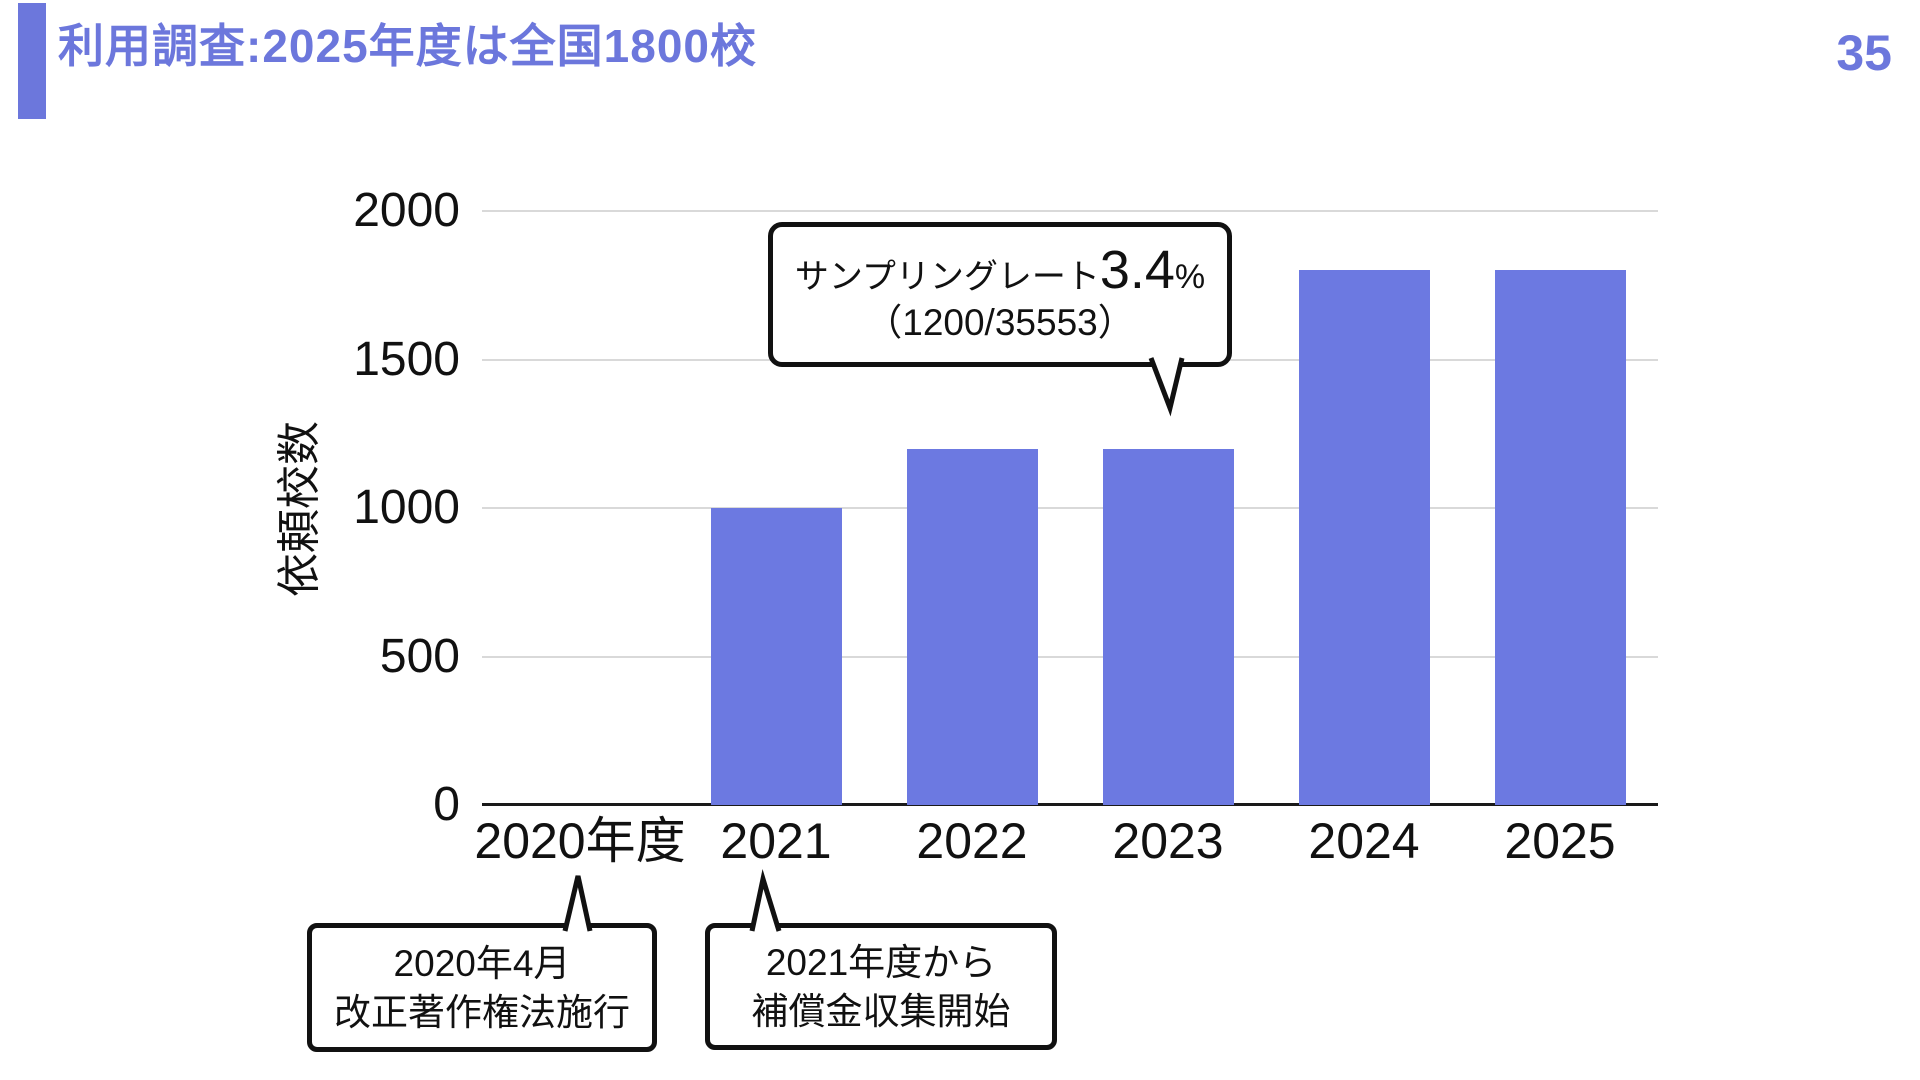 The image size is (1920, 1080). What do you see at coordinates (406, 210) in the screenshot?
I see `y-tick-label-2000: 2000` at bounding box center [406, 210].